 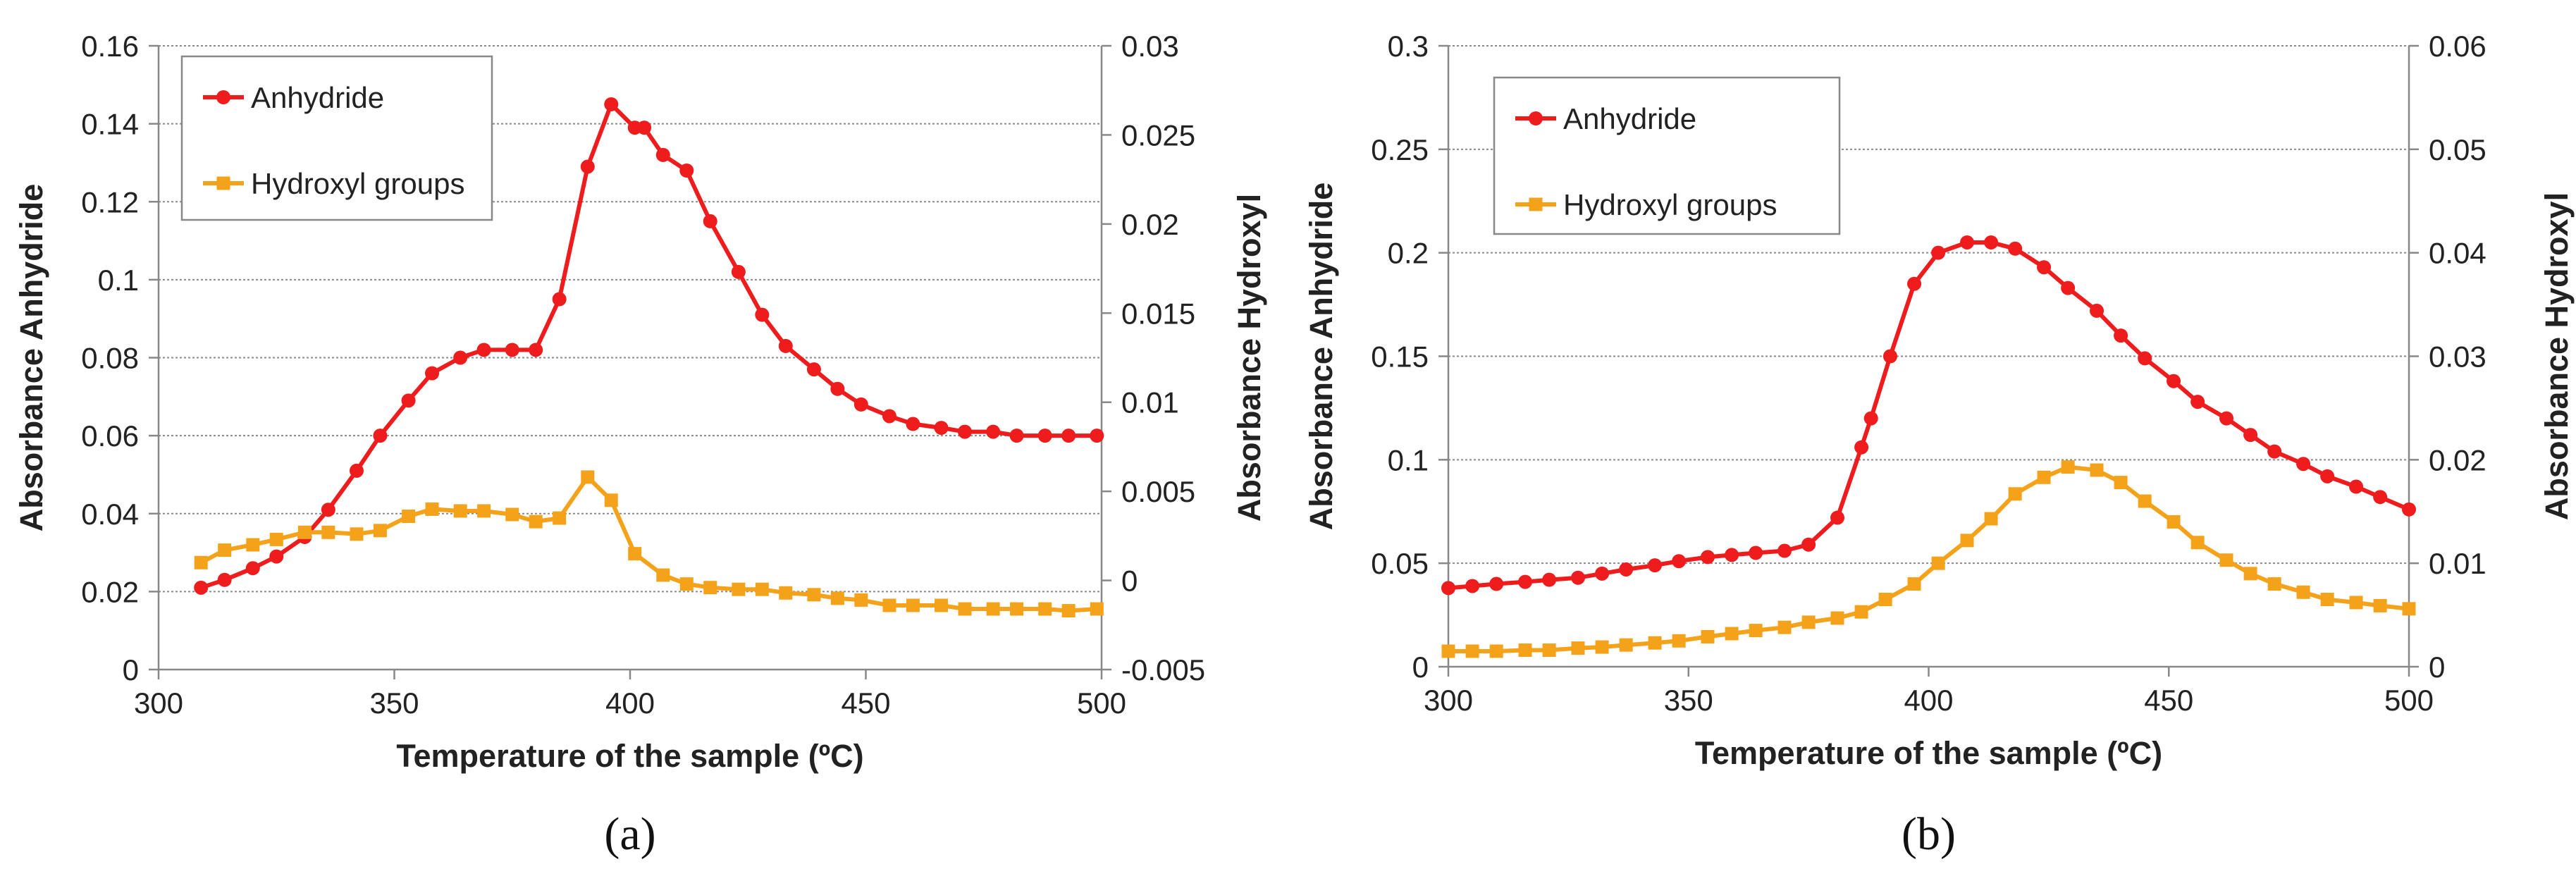 What do you see at coordinates (110, 435) in the screenshot?
I see `y-tick-label: 0.06` at bounding box center [110, 435].